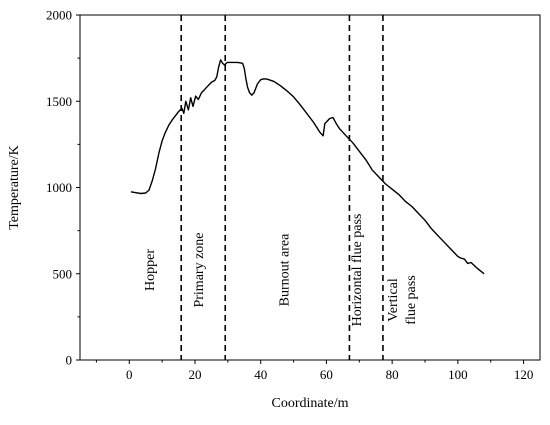  Describe the element at coordinates (524, 374) in the screenshot. I see `x-tick-label: 120` at that location.